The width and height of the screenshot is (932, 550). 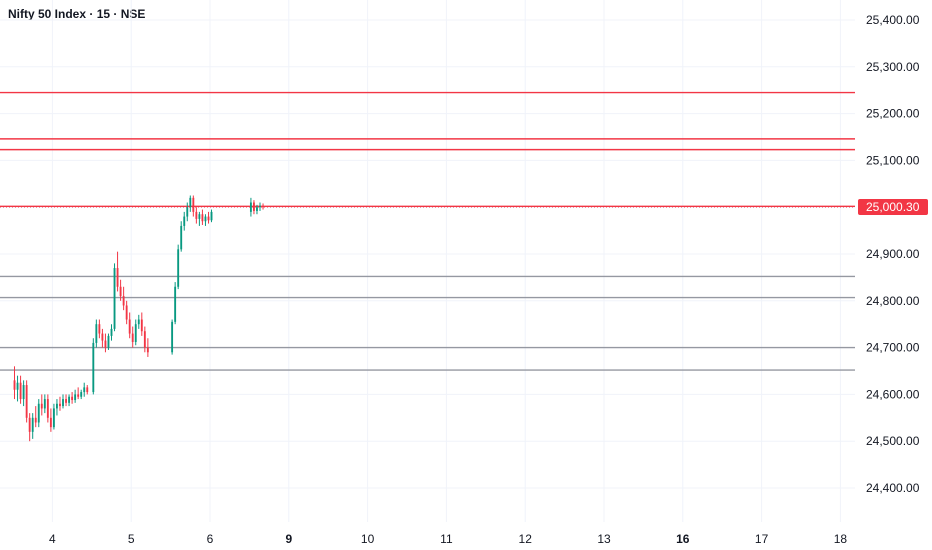 I want to click on x-tick-label: 13, so click(x=604, y=539).